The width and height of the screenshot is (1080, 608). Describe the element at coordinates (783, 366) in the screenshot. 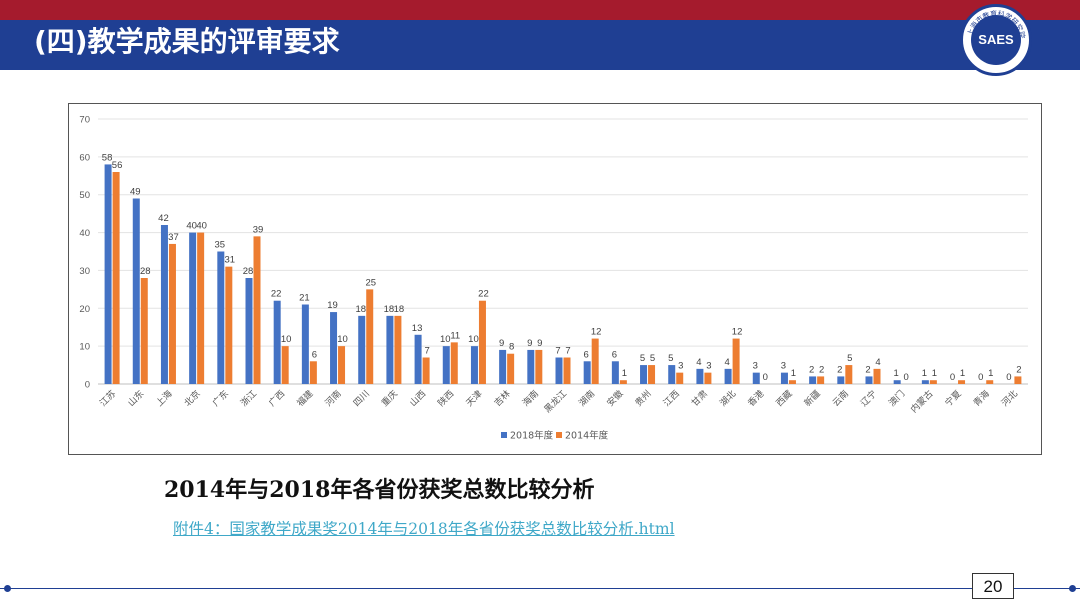

I see `data-label: 3` at that location.